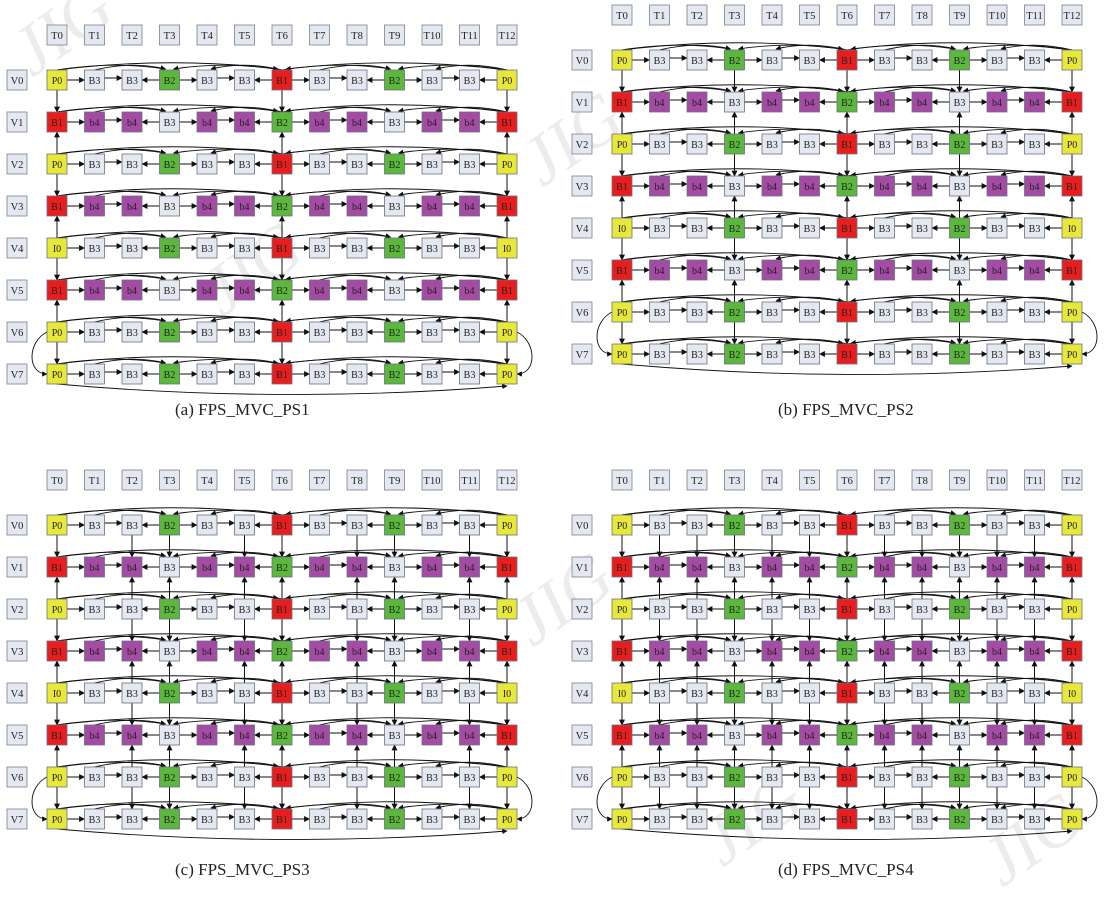 This screenshot has height=910, width=1120. Describe the element at coordinates (582, 778) in the screenshot. I see `svg-text: V6` at that location.